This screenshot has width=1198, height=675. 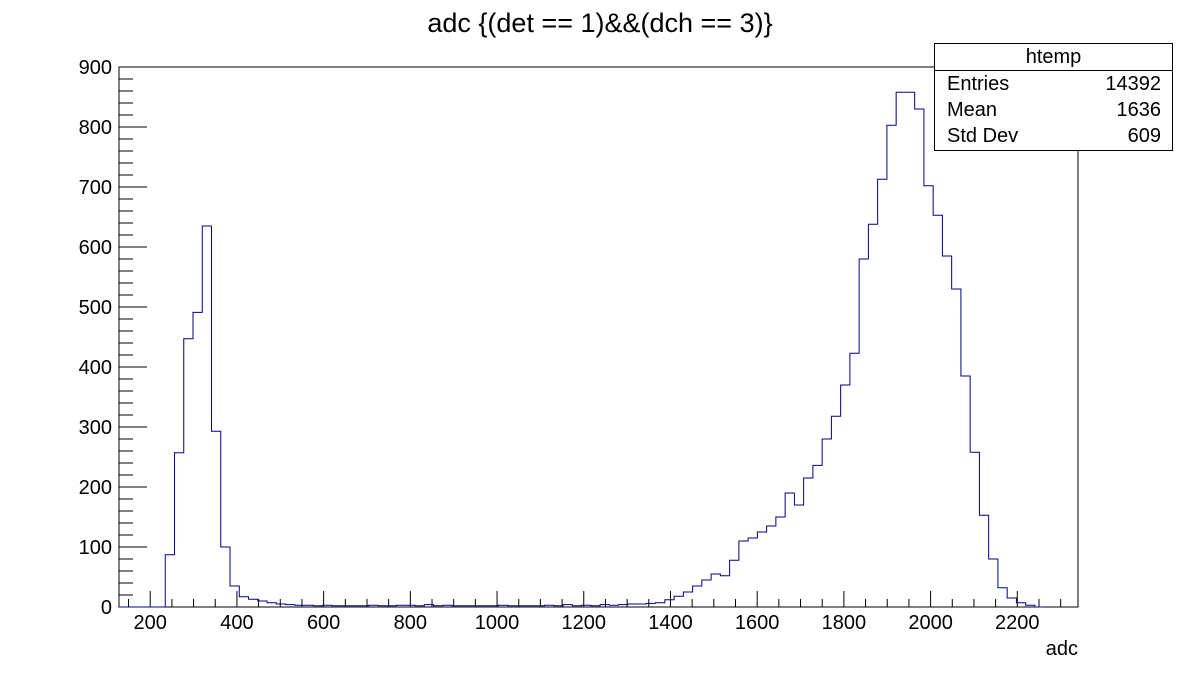 I want to click on y-tick-label: 500, so click(x=95, y=308).